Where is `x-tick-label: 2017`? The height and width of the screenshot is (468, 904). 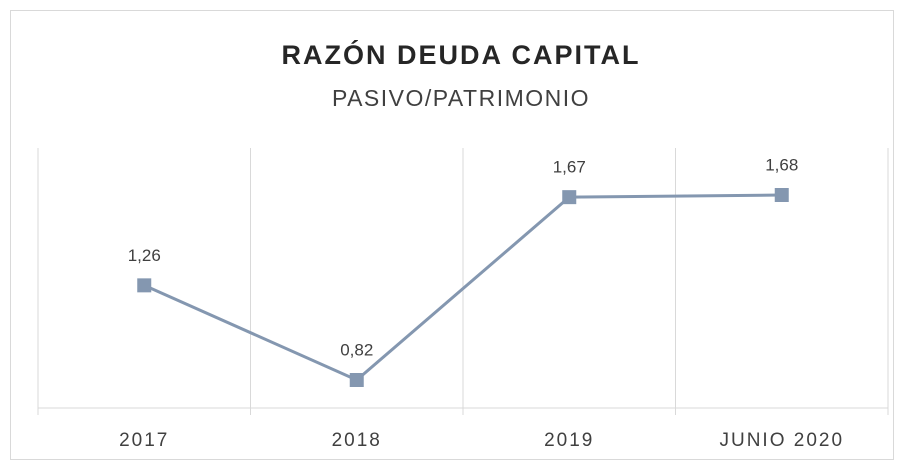 x-tick-label: 2017 is located at coordinates (144, 440).